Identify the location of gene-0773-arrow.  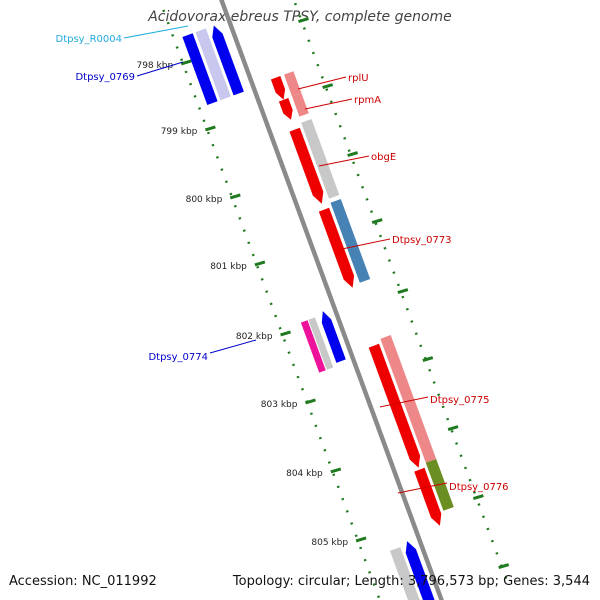
(336, 247).